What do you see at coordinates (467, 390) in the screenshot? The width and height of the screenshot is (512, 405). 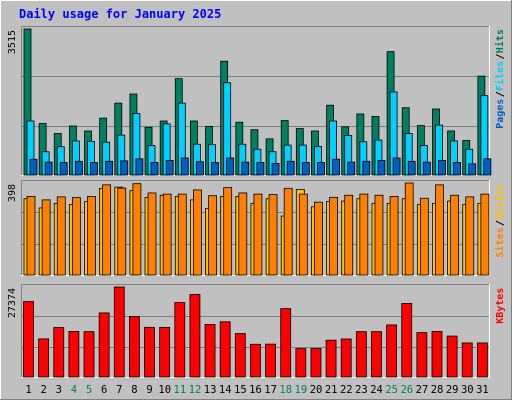 I see `day-label-30: 30` at bounding box center [467, 390].